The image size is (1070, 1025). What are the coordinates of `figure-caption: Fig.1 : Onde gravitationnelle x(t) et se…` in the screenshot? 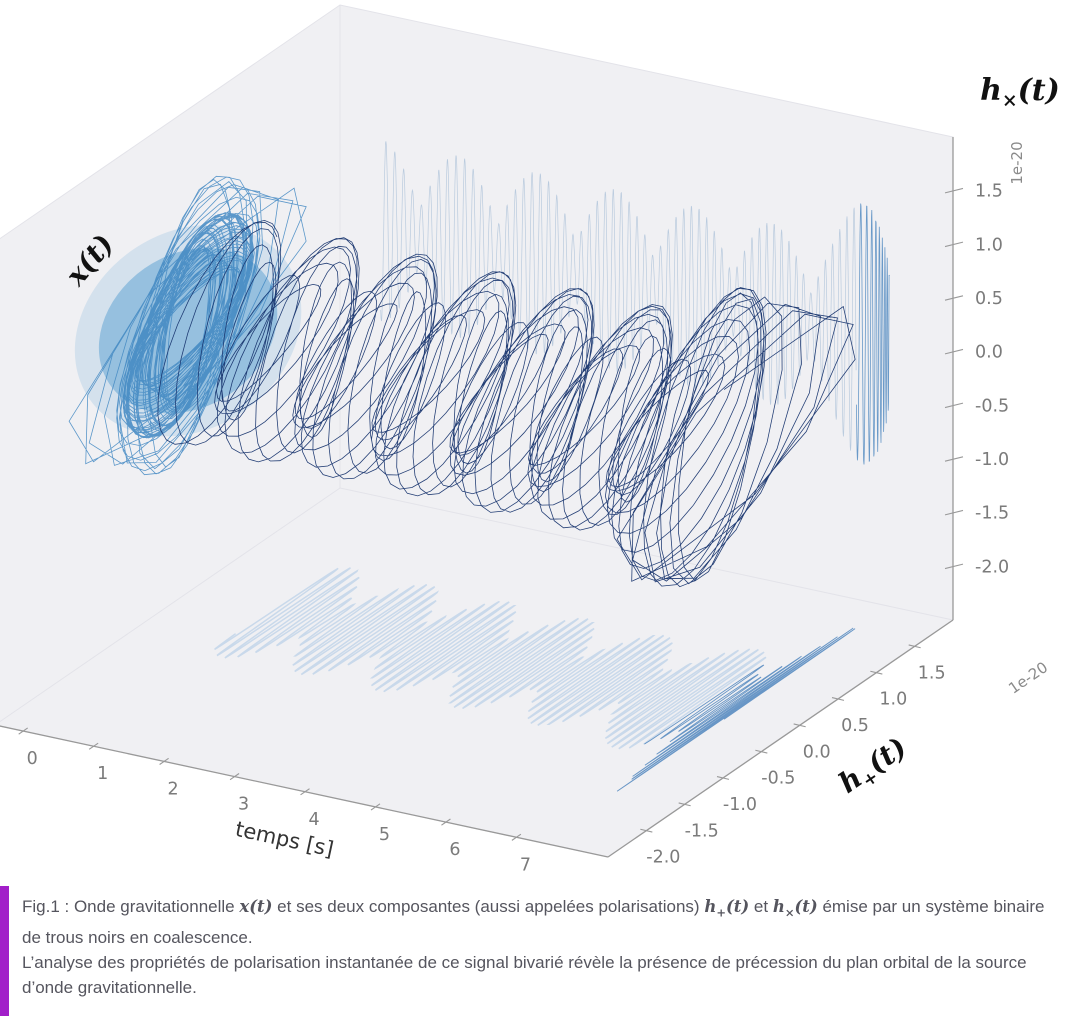 It's located at (535, 954).